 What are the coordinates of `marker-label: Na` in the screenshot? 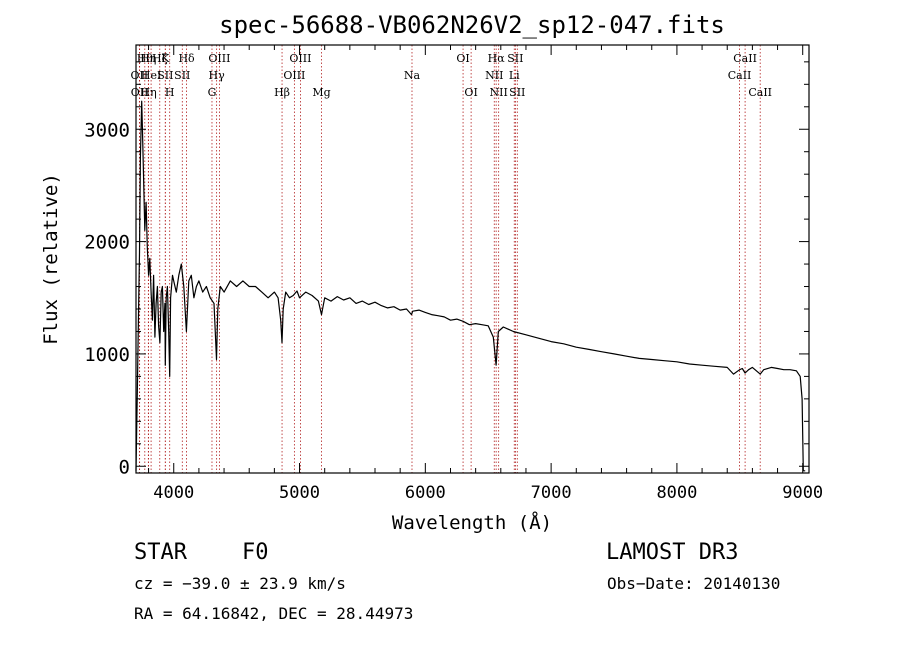 It's located at (412, 75).